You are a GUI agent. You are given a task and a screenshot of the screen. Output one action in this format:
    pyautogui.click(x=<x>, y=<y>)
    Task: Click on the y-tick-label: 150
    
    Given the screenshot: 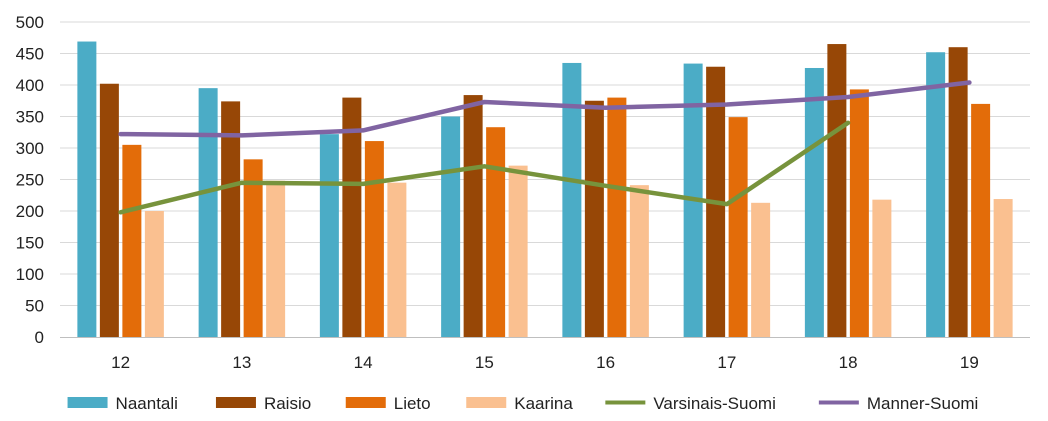 What is the action you would take?
    pyautogui.click(x=30, y=243)
    